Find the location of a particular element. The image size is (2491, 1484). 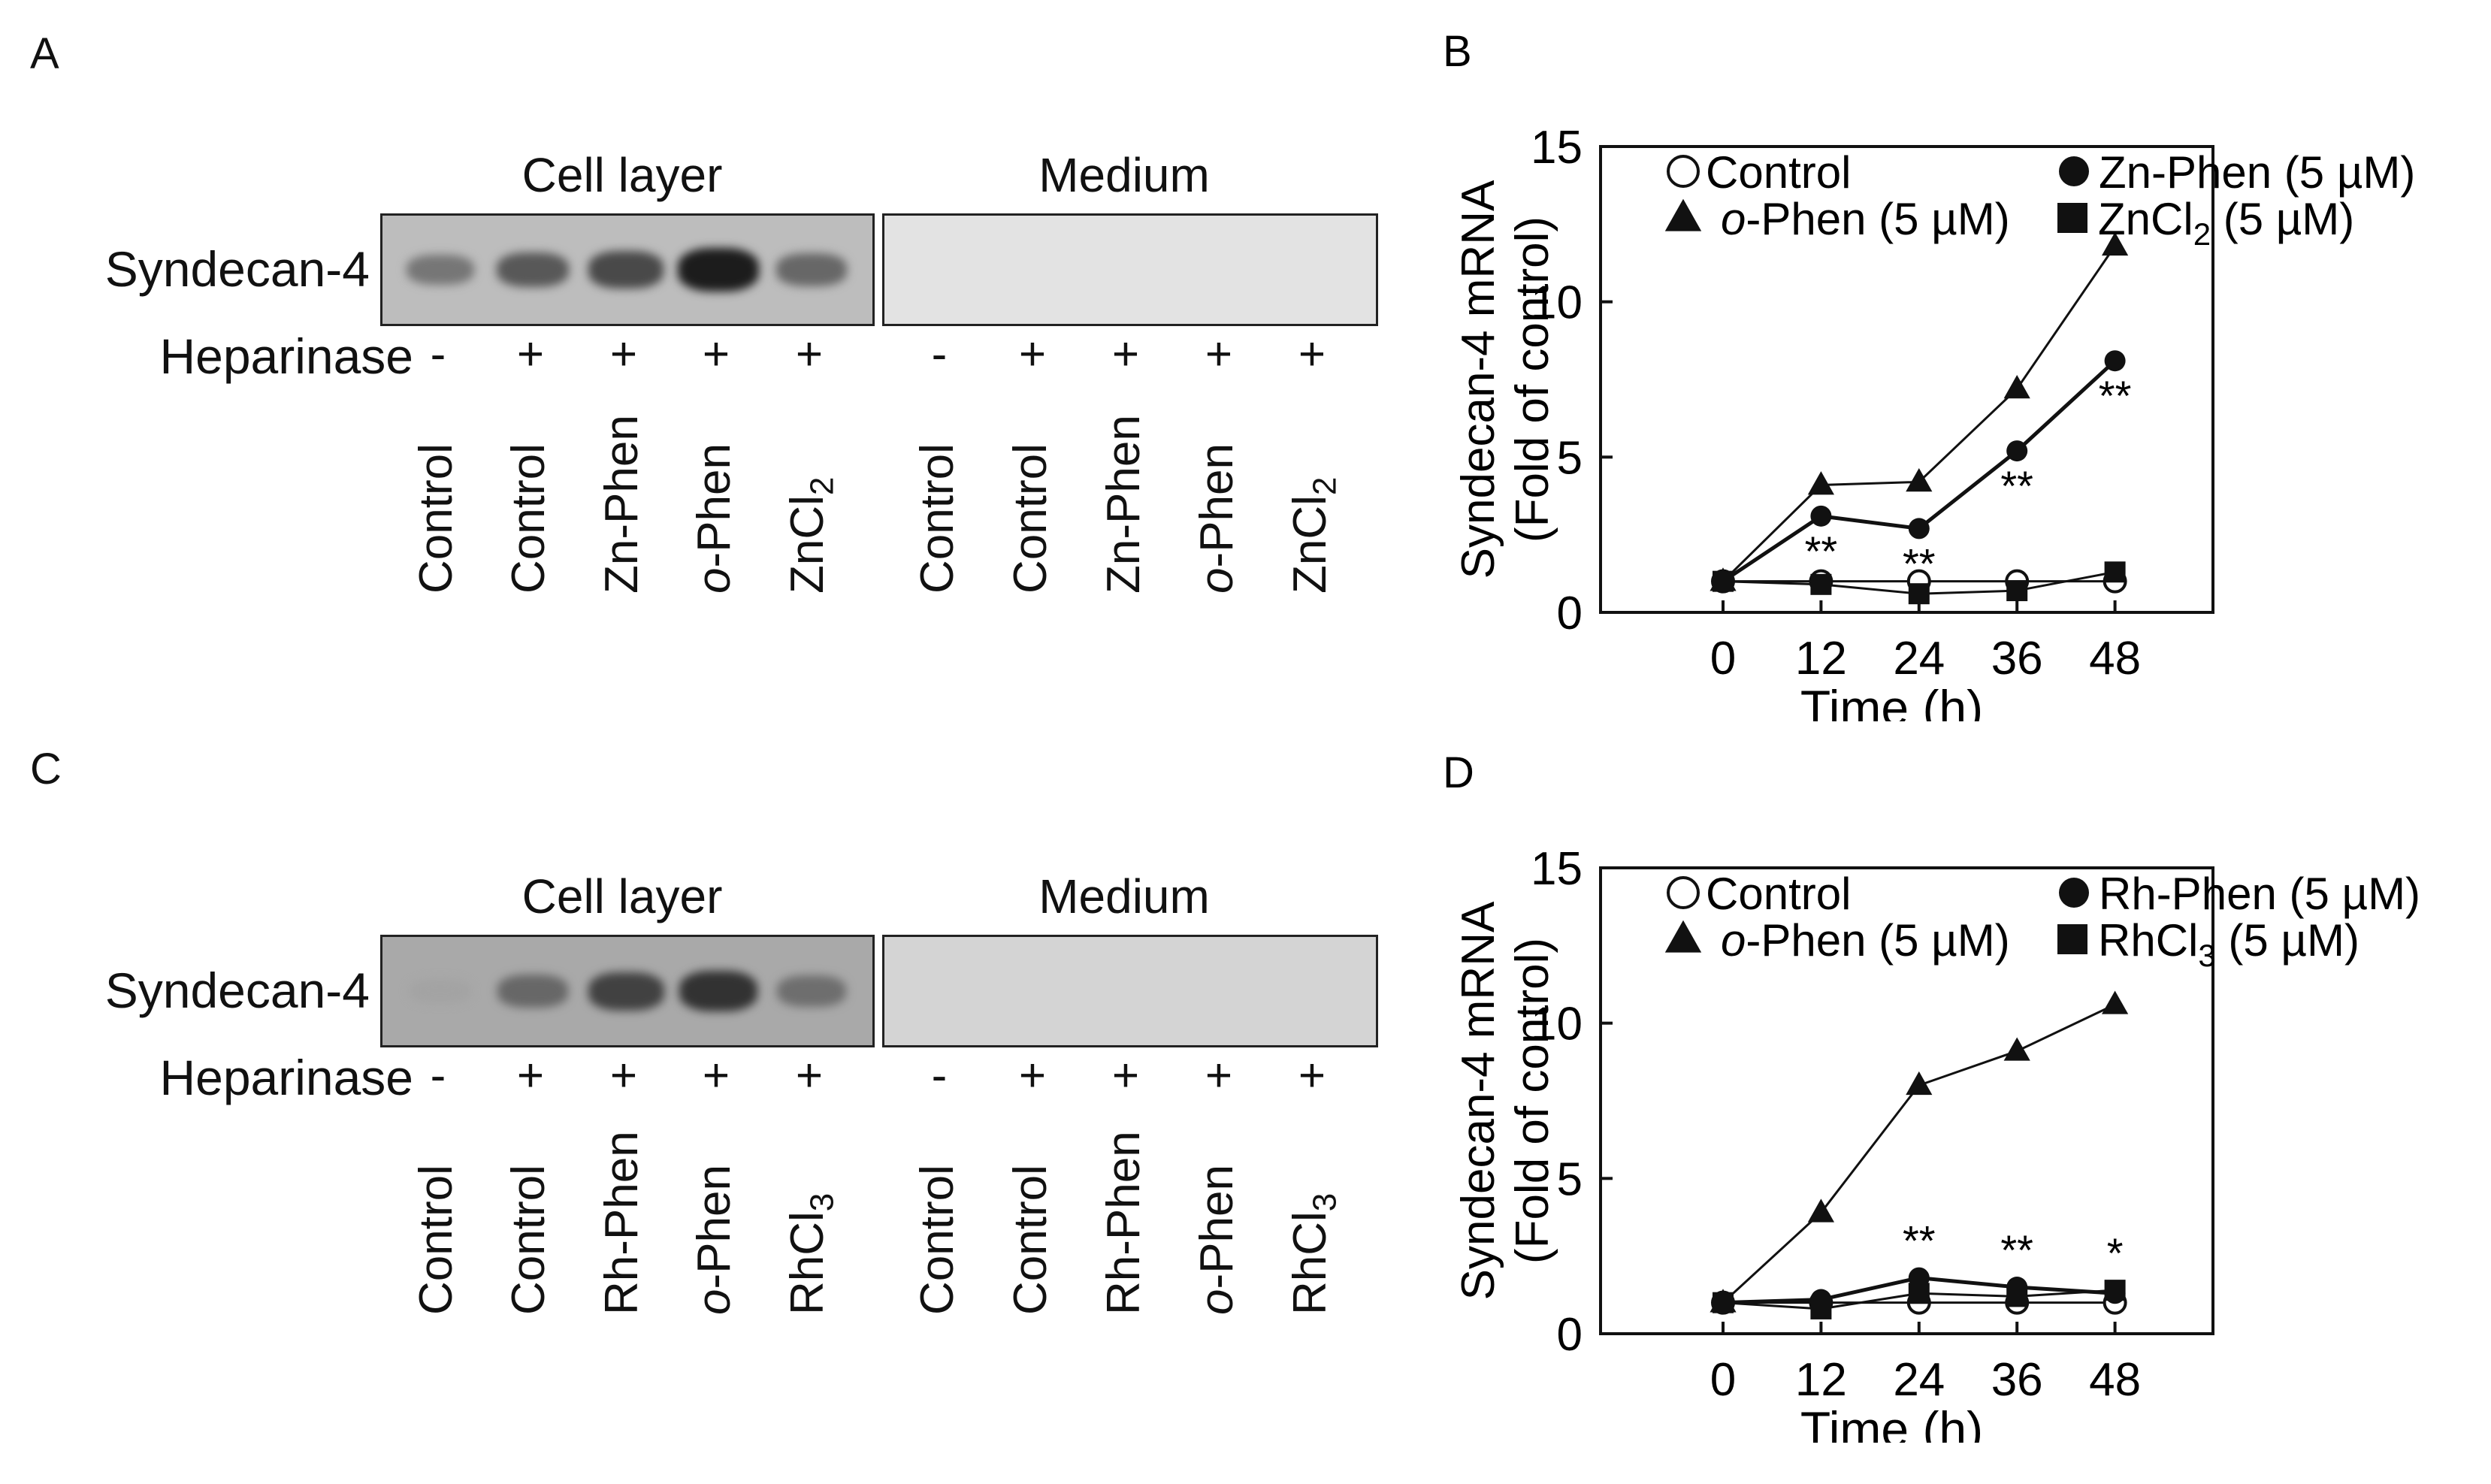

x-tick-label: 36 is located at coordinates (2017, 1380).